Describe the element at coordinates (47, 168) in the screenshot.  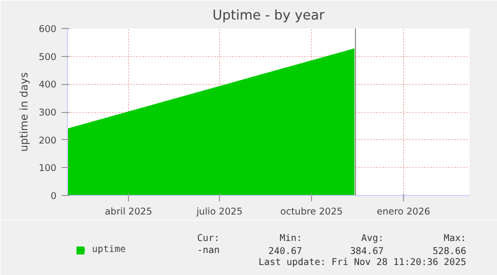
I see `y-tick-label: 100` at that location.